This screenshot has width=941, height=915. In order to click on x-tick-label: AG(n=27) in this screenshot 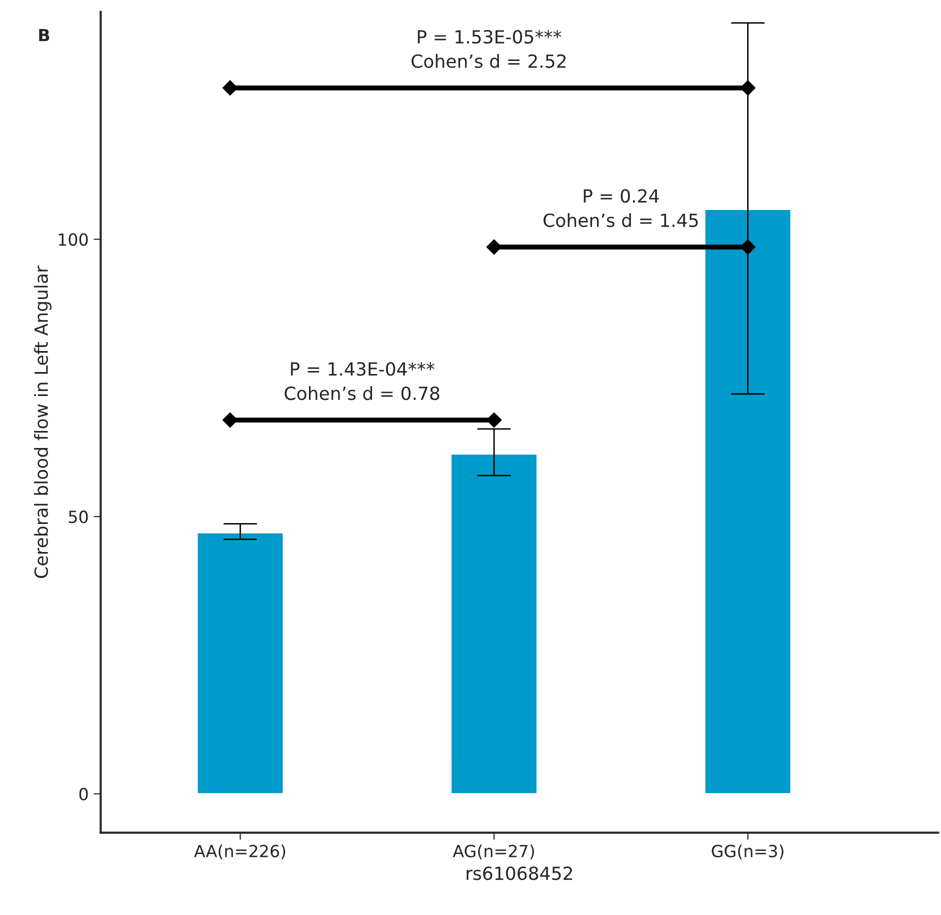, I will do `click(493, 852)`.